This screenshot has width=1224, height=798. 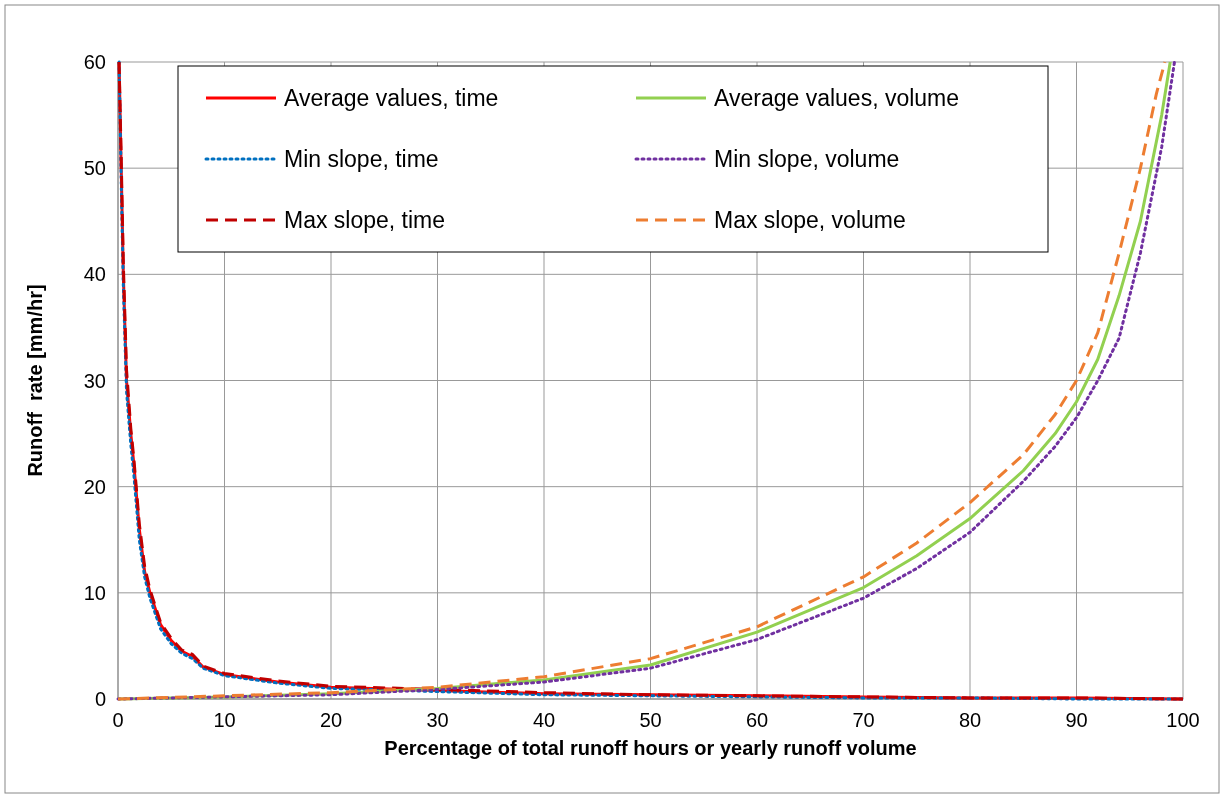 I want to click on y-tick-label: 40, so click(x=94, y=274).